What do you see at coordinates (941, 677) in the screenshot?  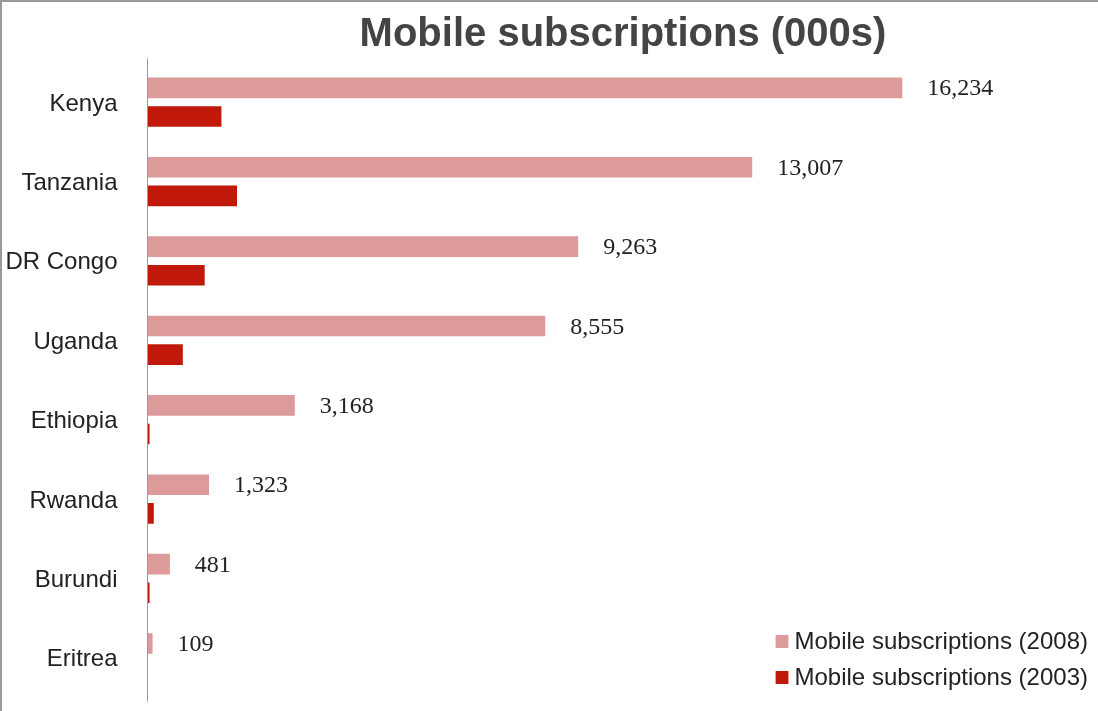 I see `legend-label: Mobile subscriptions (2003)` at bounding box center [941, 677].